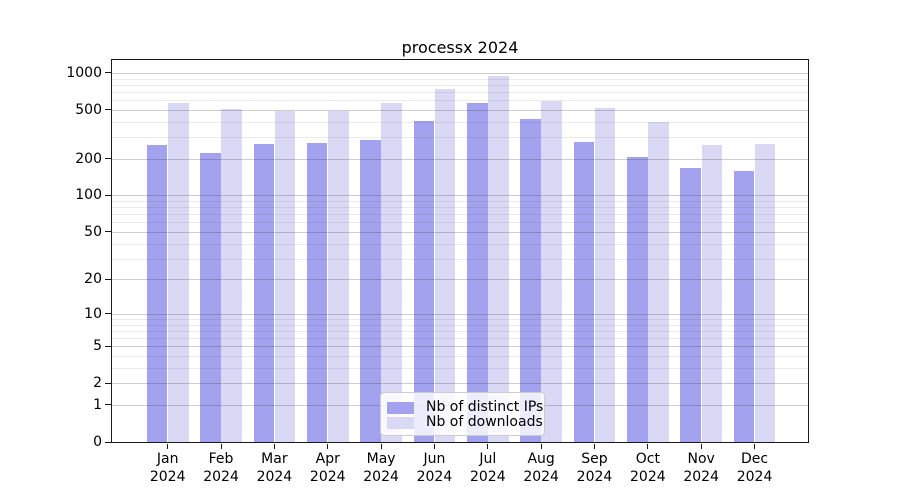  I want to click on x-tick-month: Oct, so click(647, 459).